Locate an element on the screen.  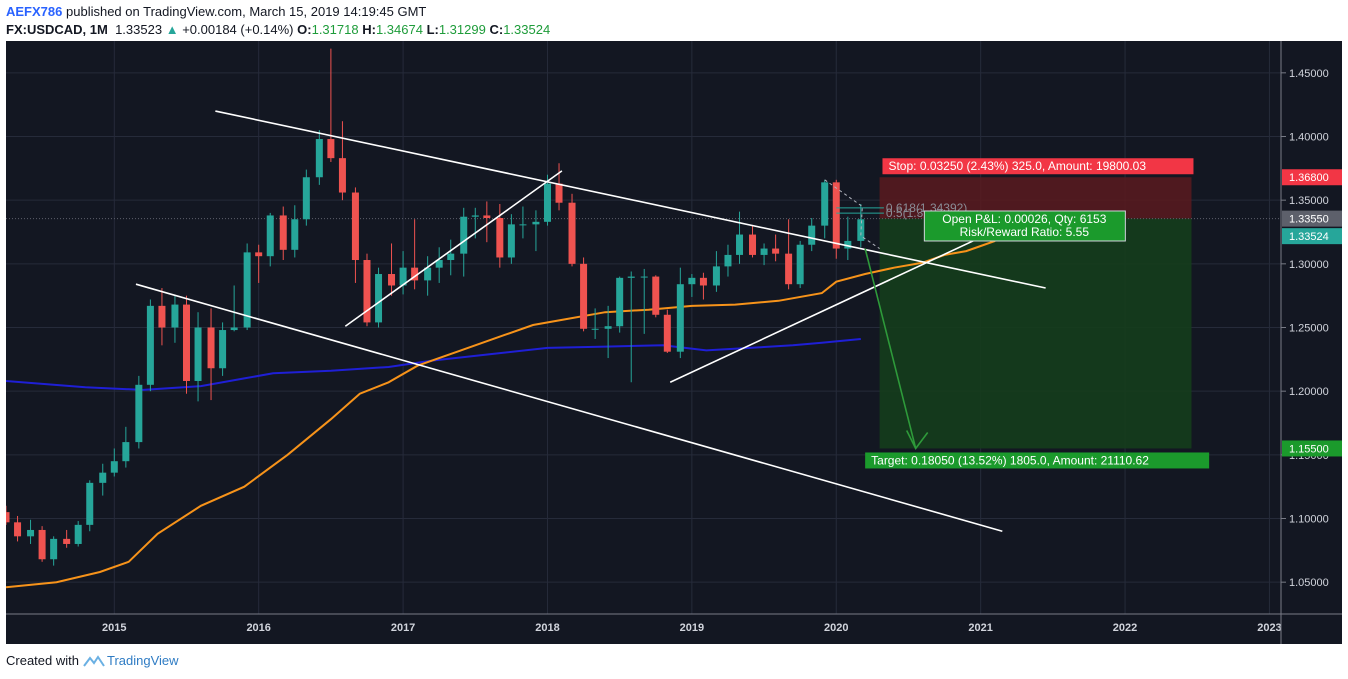
price-tick-label: 1.35000 is located at coordinates (1309, 201).